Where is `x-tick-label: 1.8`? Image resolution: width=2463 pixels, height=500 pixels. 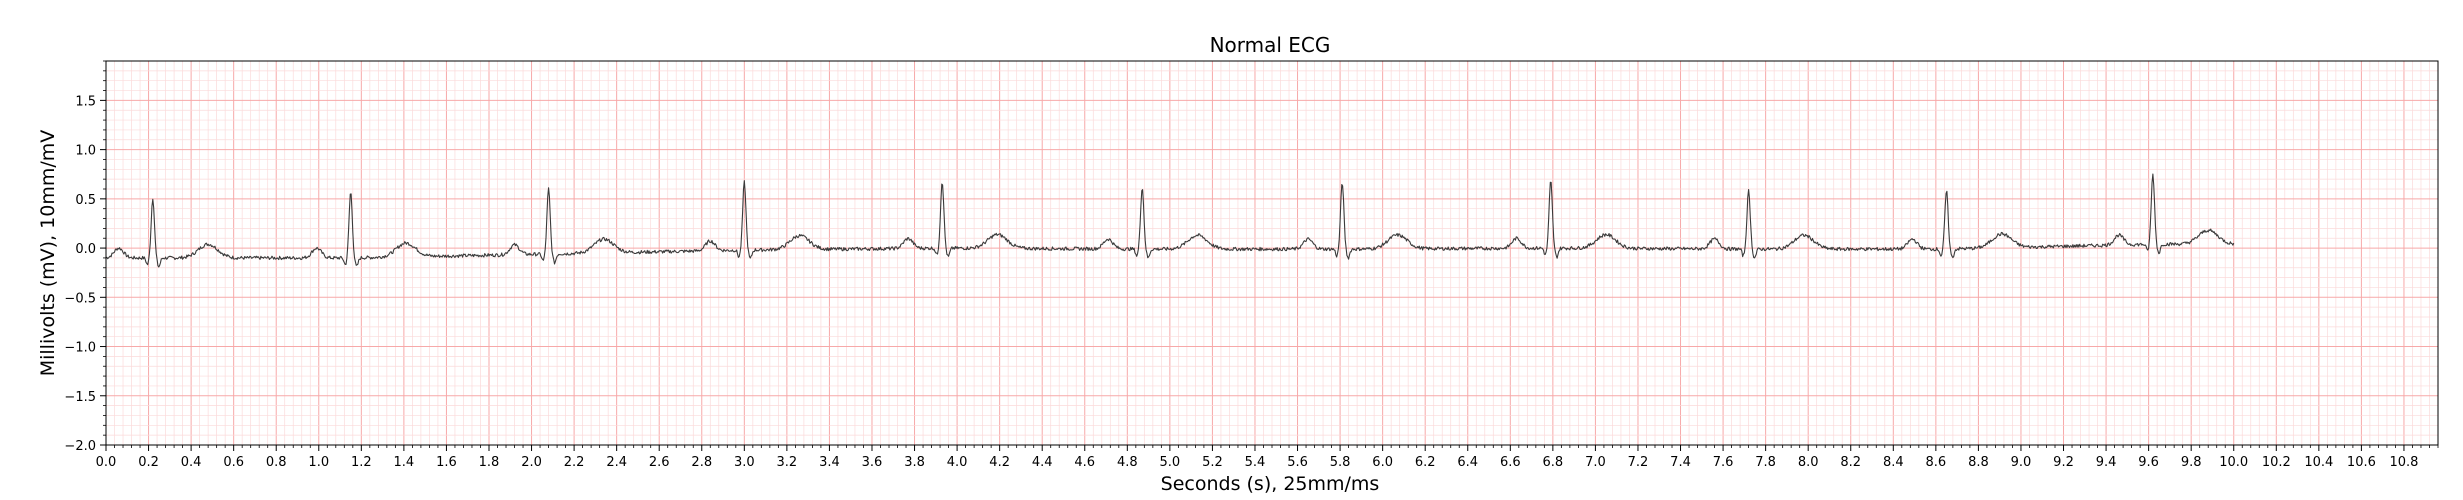 x-tick-label: 1.8 is located at coordinates (489, 462).